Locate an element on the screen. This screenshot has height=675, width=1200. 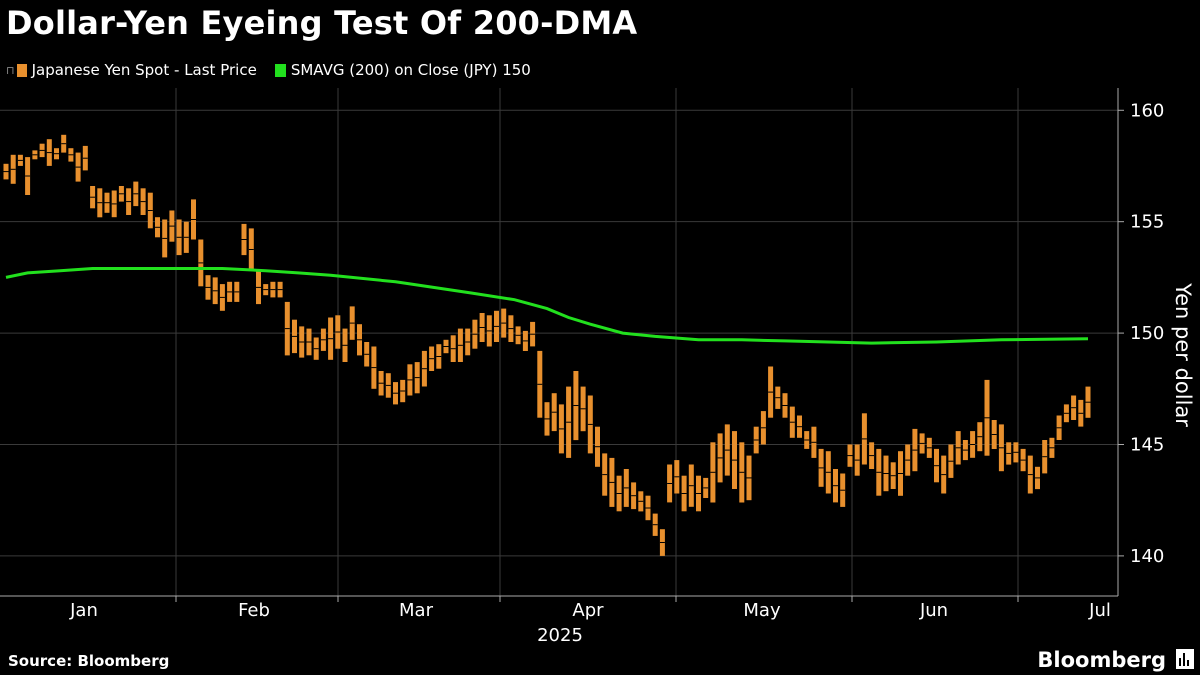
bloomberg-logo: Bloomberg is located at coordinates (1101, 660).